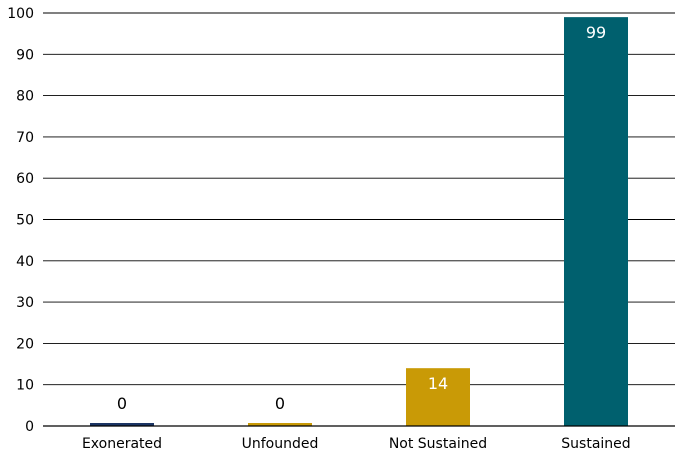 The width and height of the screenshot is (675, 454). What do you see at coordinates (280, 444) in the screenshot?
I see `x-category-label: Unfounded` at bounding box center [280, 444].